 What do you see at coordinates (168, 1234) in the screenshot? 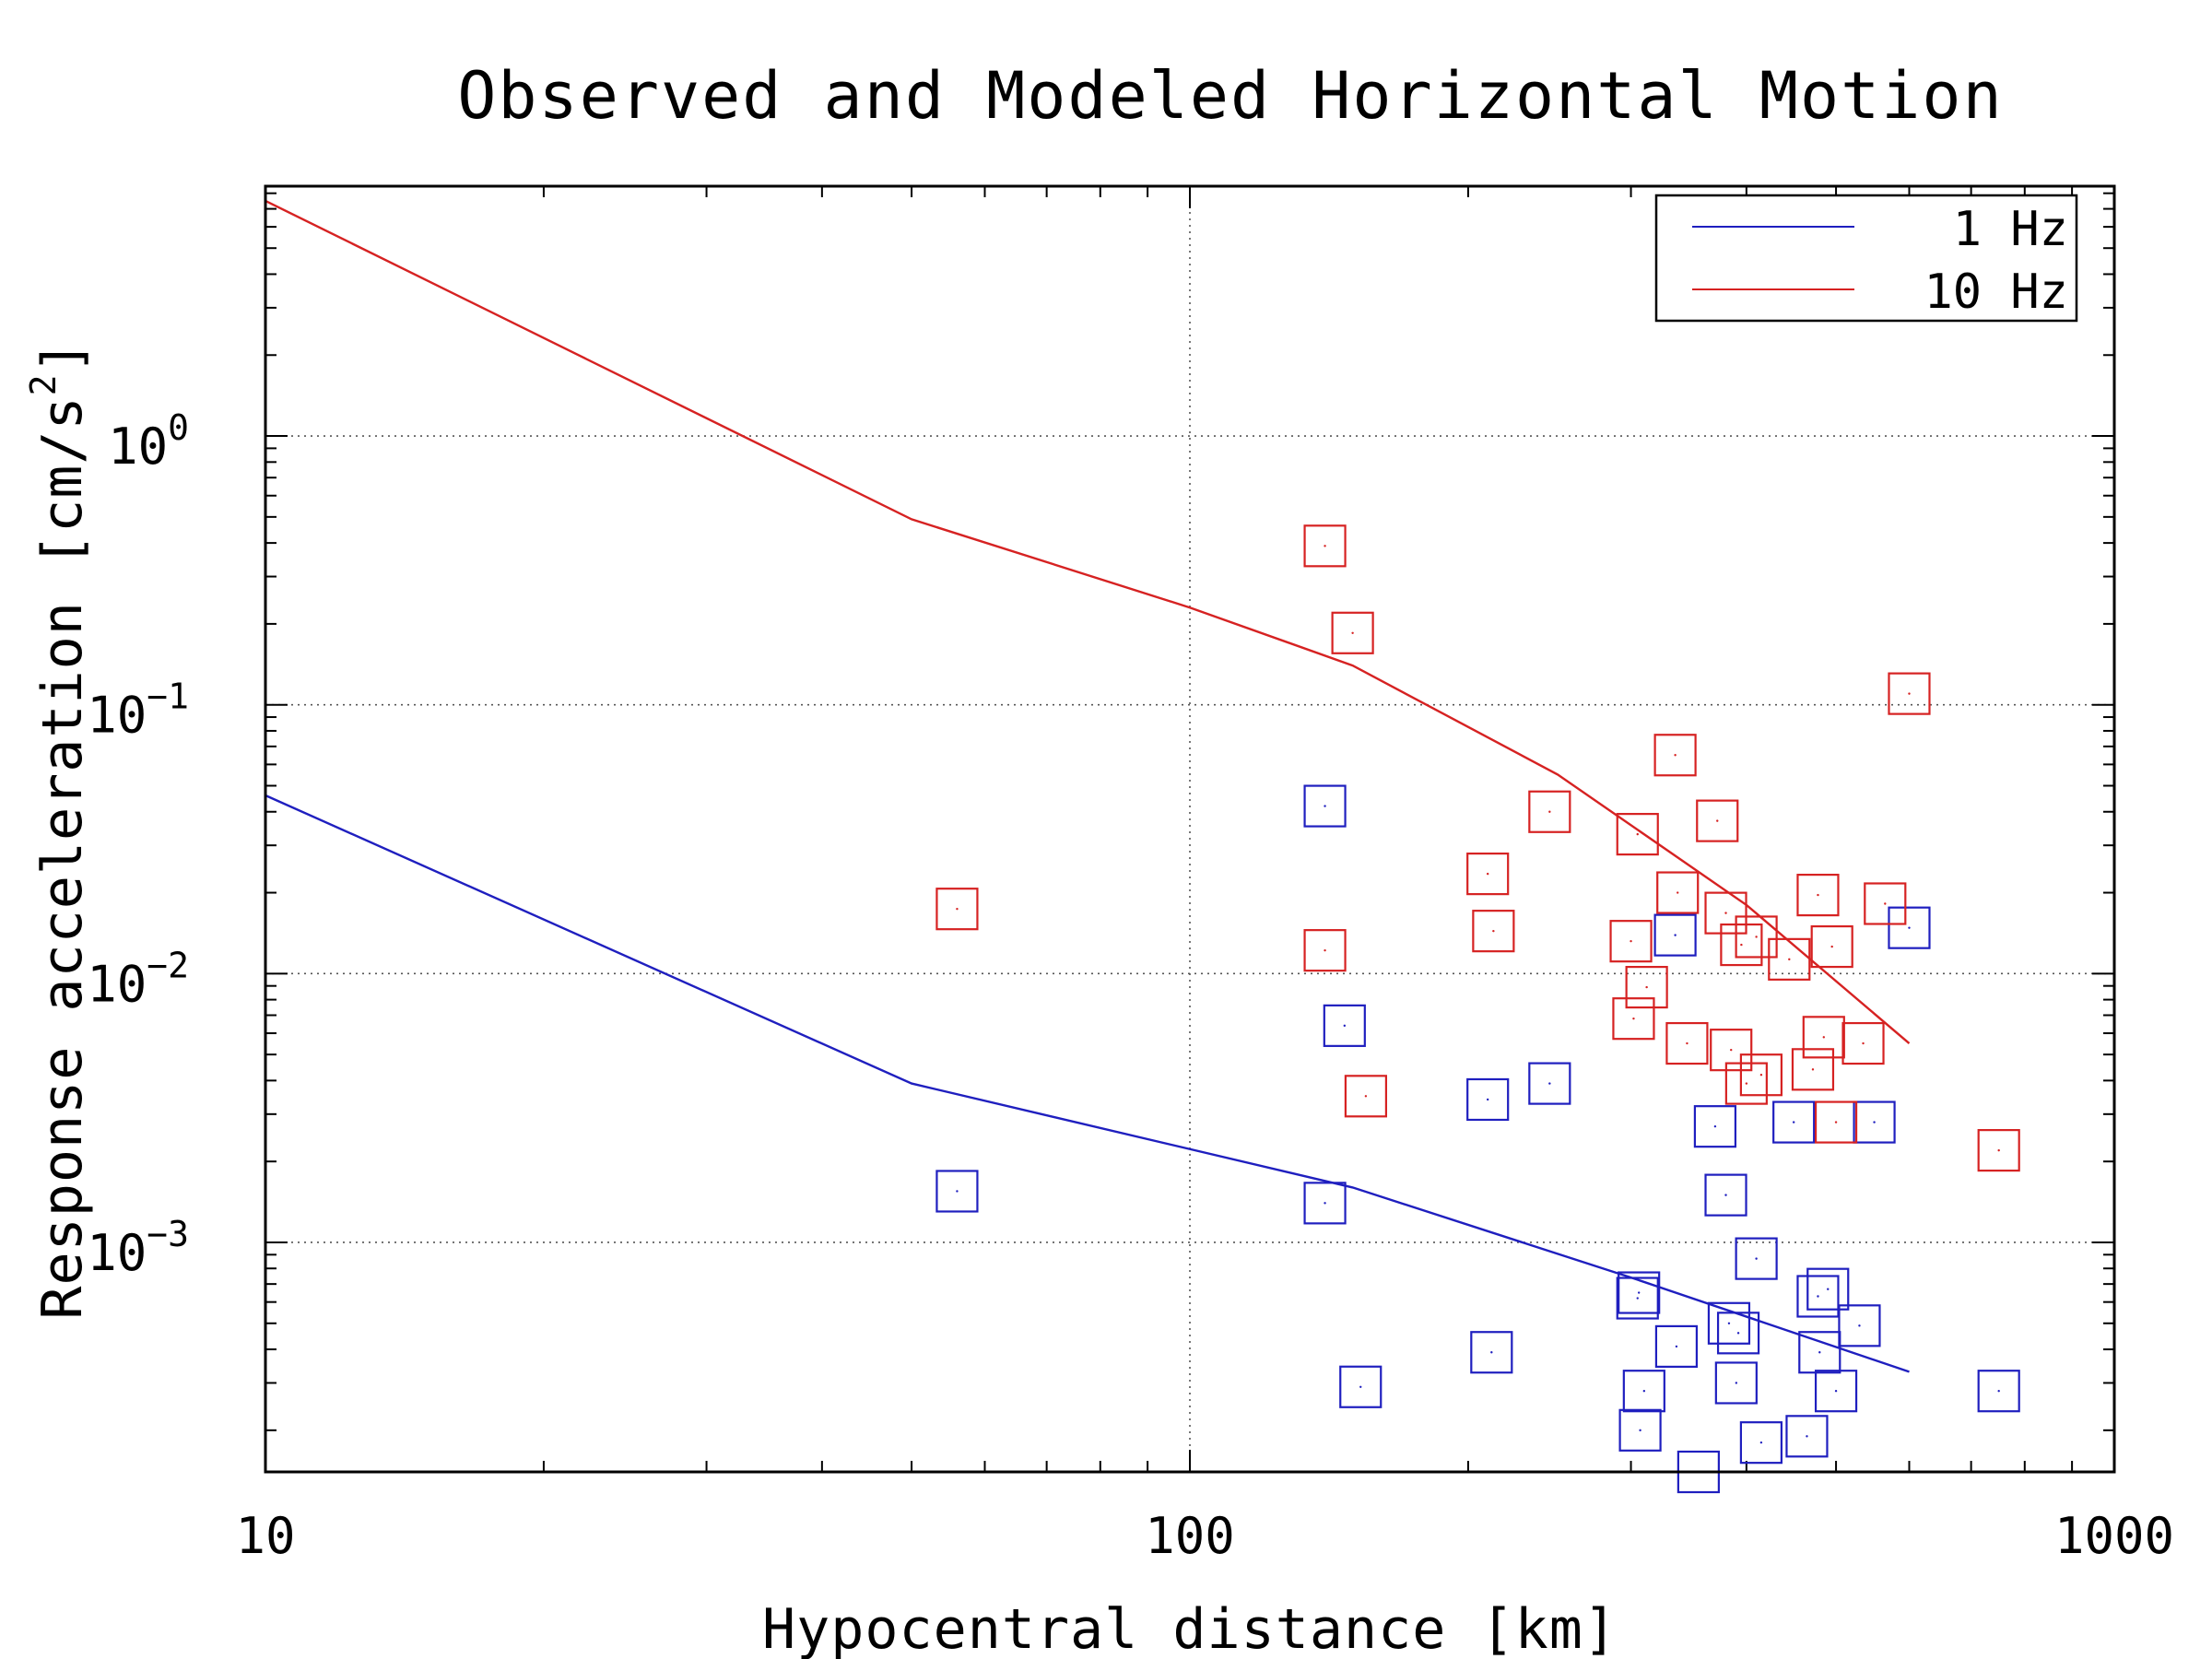
I see `y-tick-label-exponent: −3` at bounding box center [168, 1234].